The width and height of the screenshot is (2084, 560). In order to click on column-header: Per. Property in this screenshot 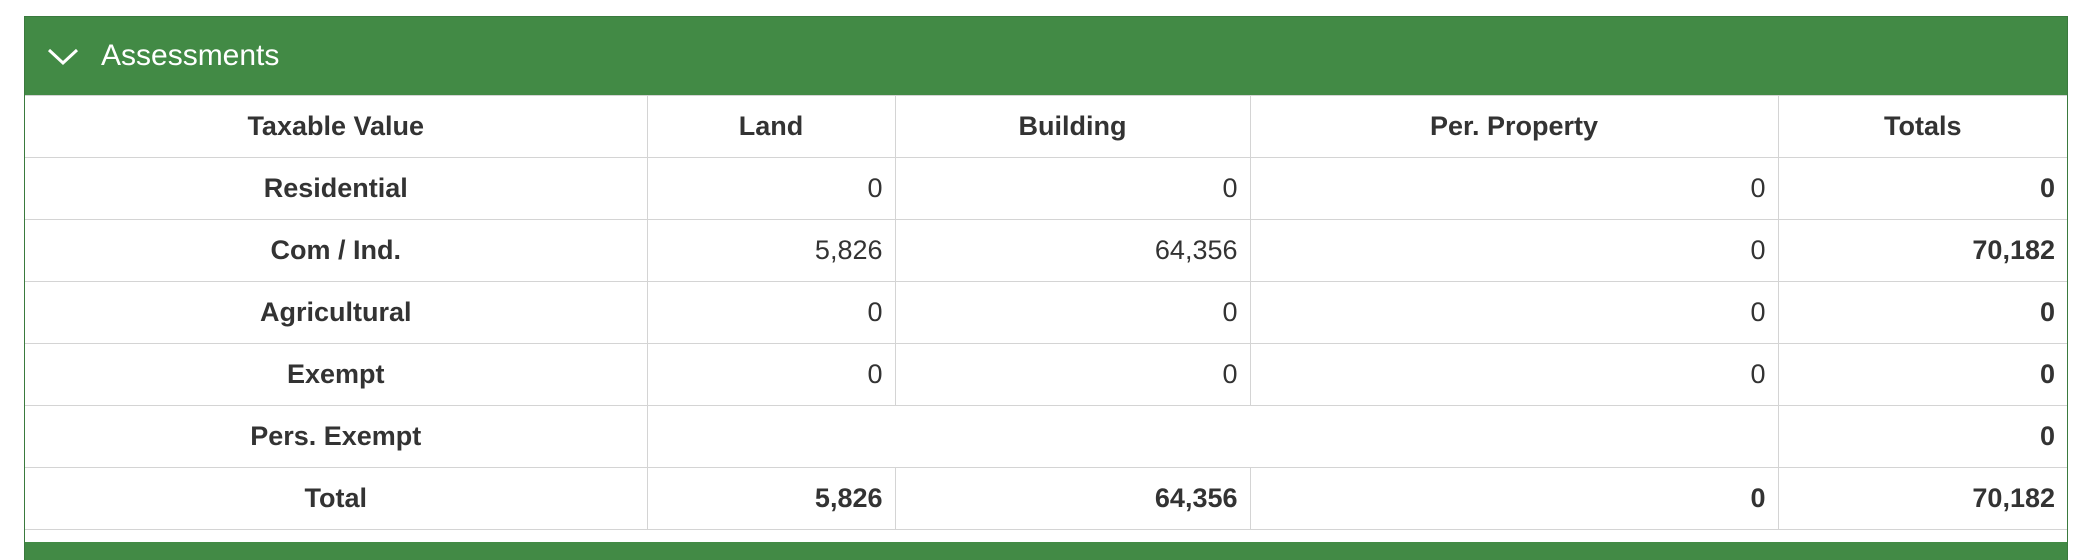, I will do `click(1514, 126)`.